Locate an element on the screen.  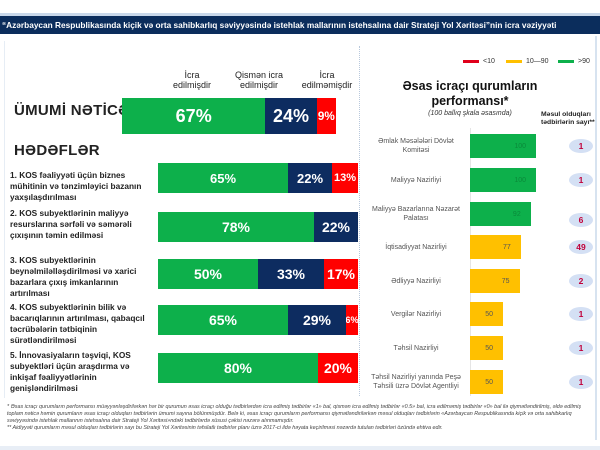
right-border is located at coordinates (596, 238).